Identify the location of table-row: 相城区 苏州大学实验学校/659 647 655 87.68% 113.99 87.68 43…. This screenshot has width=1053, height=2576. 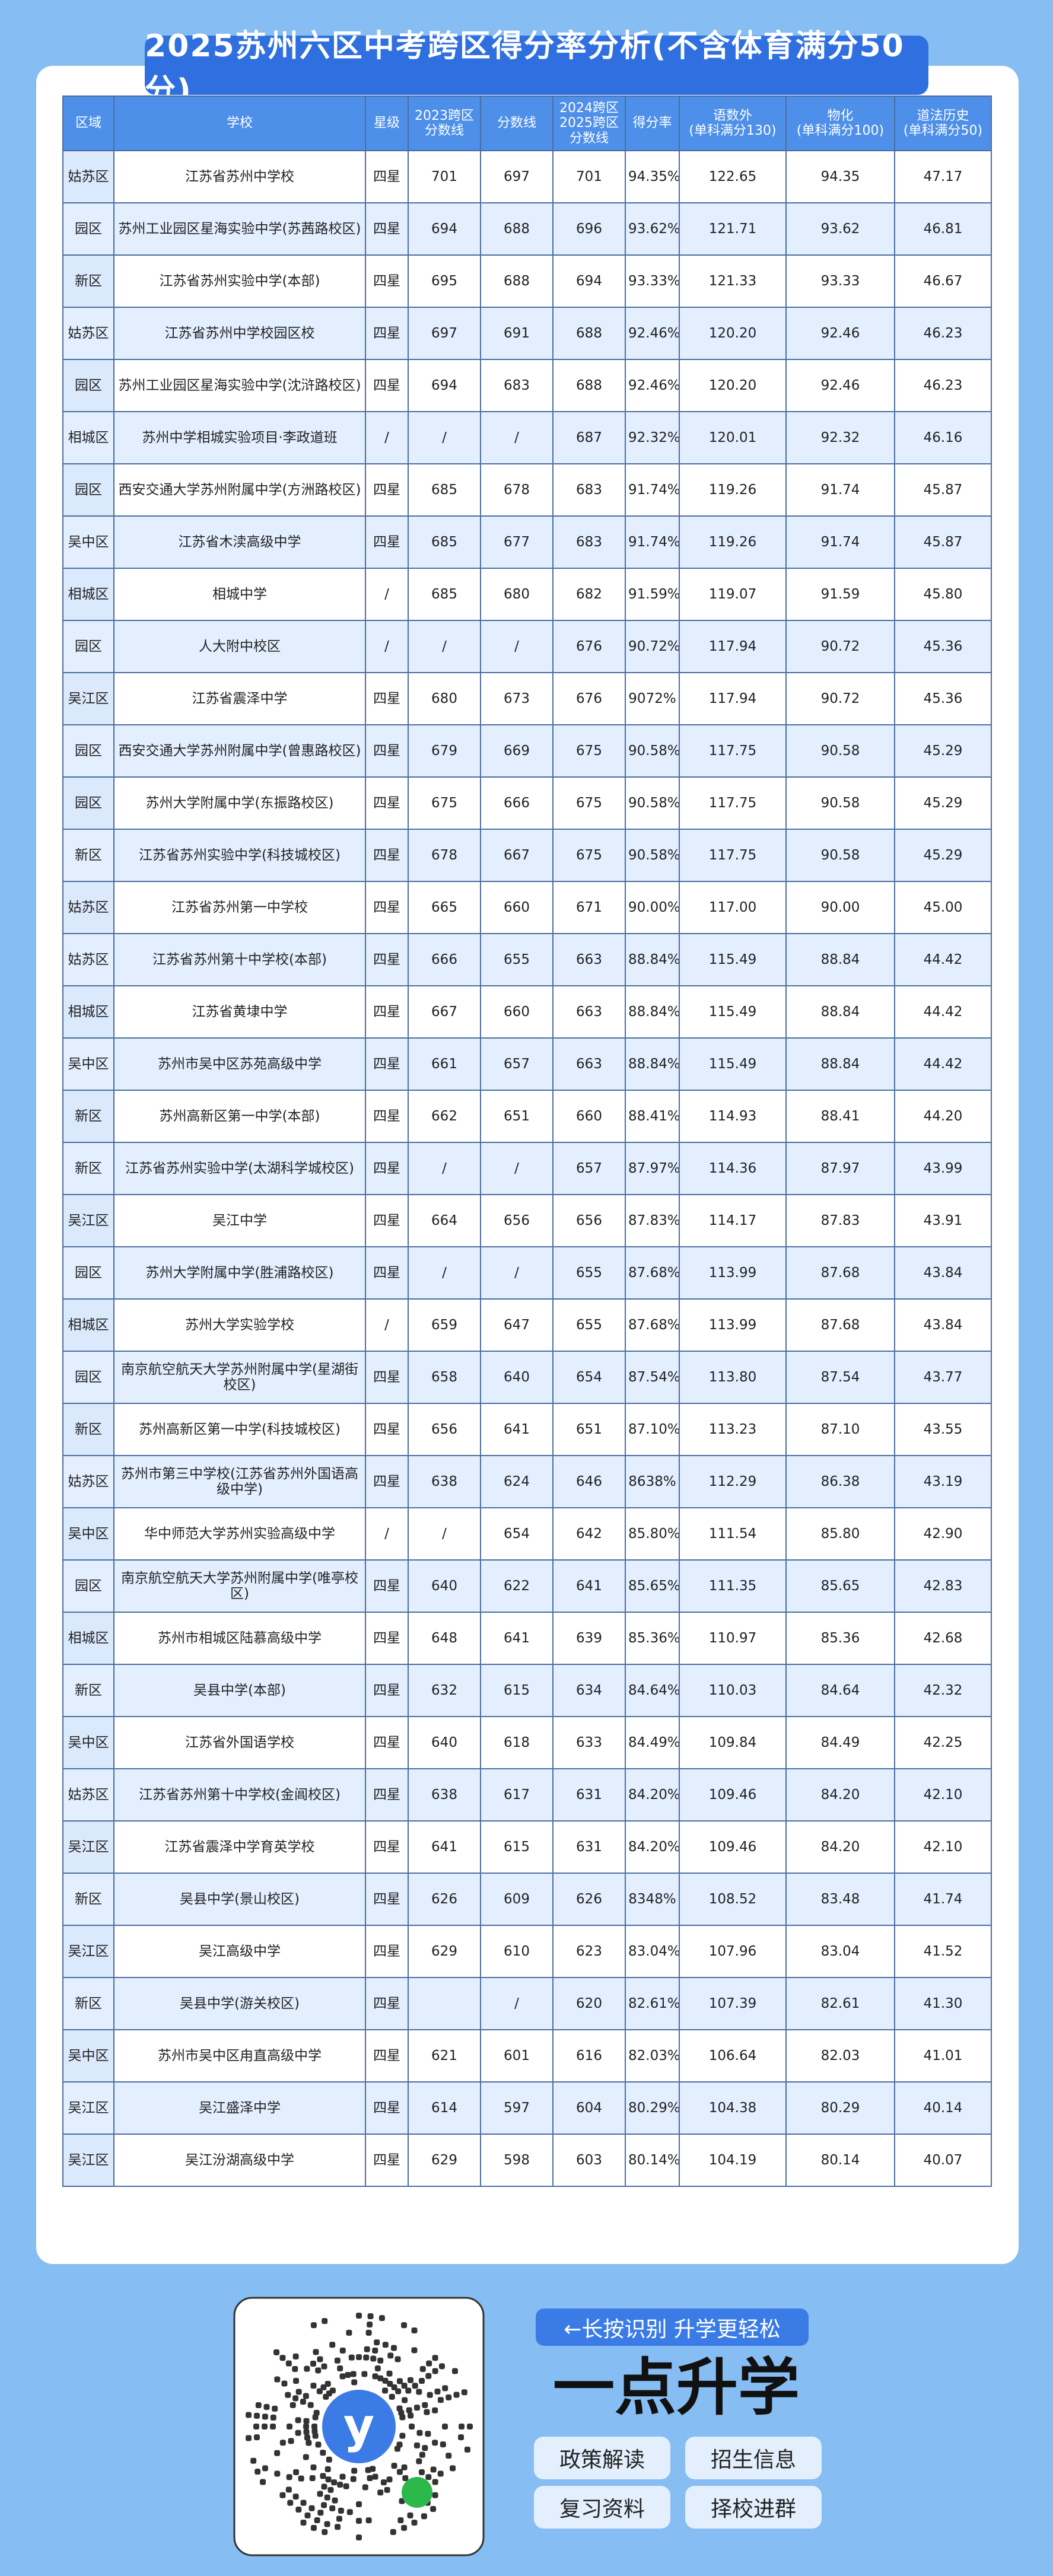
(527, 1325).